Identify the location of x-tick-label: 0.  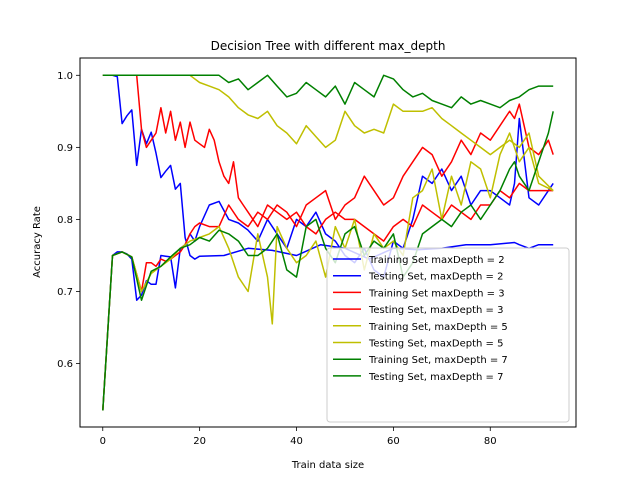
(103, 441).